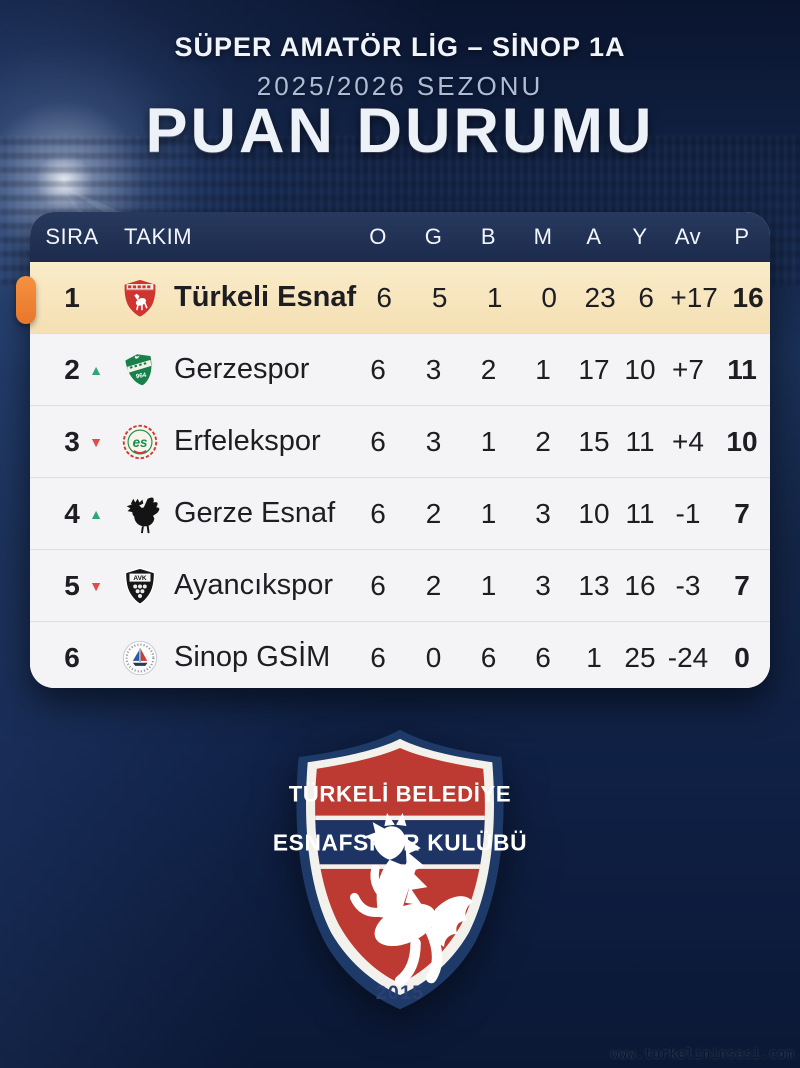  Describe the element at coordinates (411, 899) in the screenshot. I see `horse-icon` at that location.